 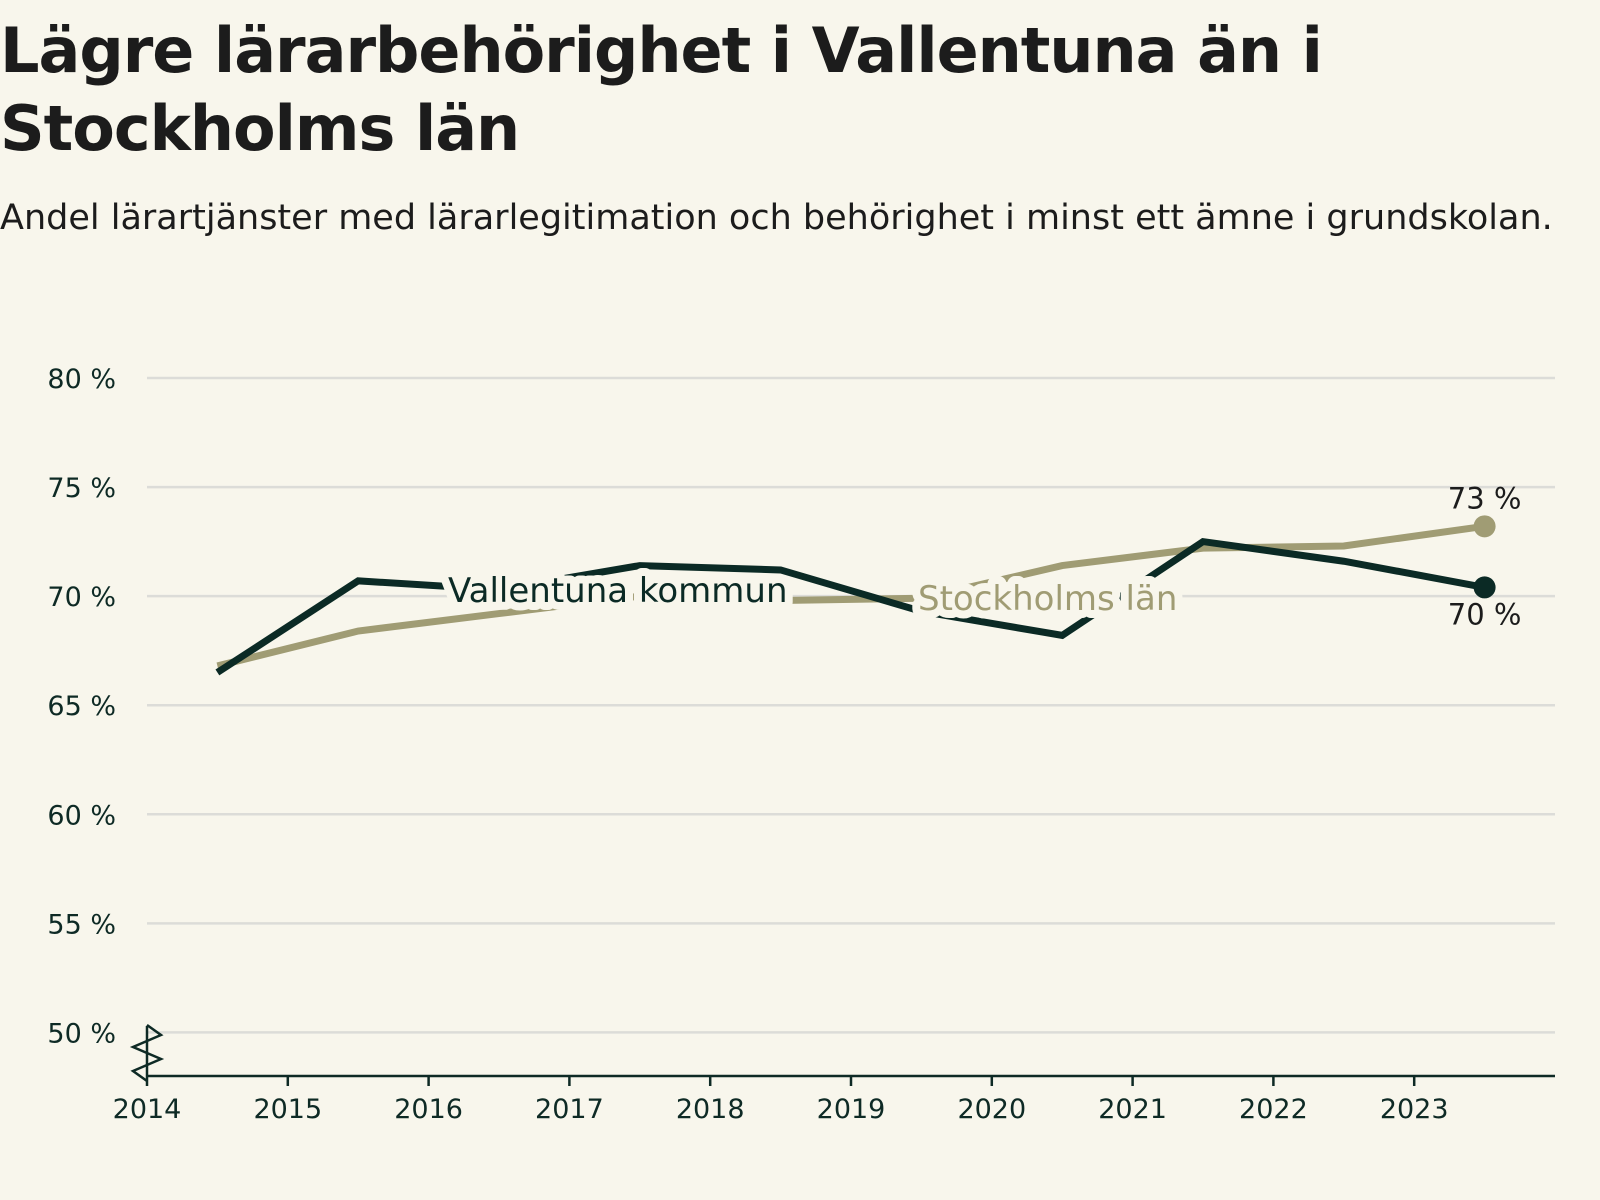 I want to click on y-tick-label: 65 %, so click(x=81, y=706).